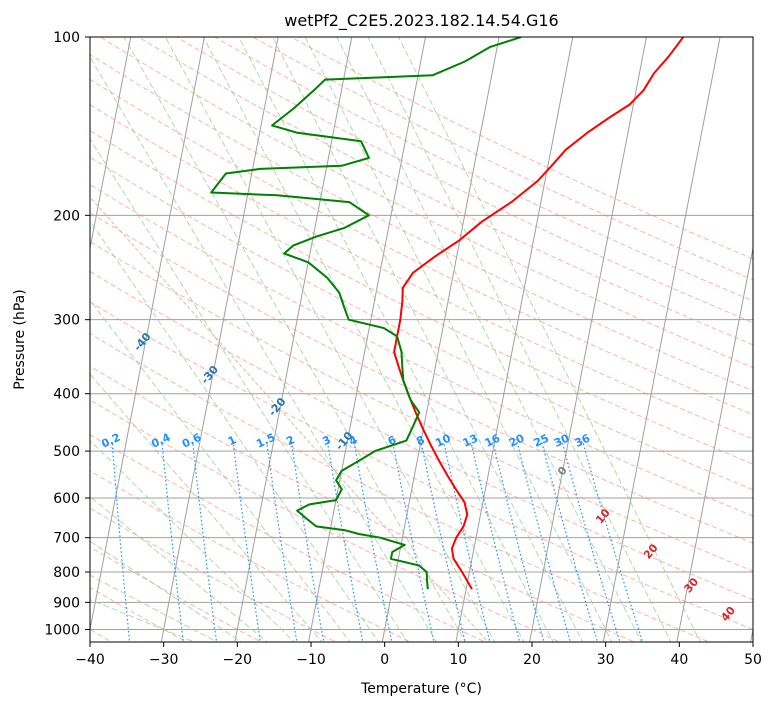 The width and height of the screenshot is (775, 708). What do you see at coordinates (532, 660) in the screenshot?
I see `x-tick-label: 20` at bounding box center [532, 660].